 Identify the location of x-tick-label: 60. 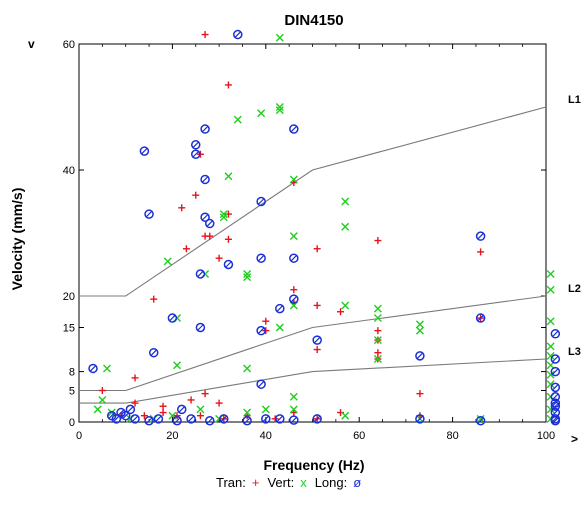
(359, 436).